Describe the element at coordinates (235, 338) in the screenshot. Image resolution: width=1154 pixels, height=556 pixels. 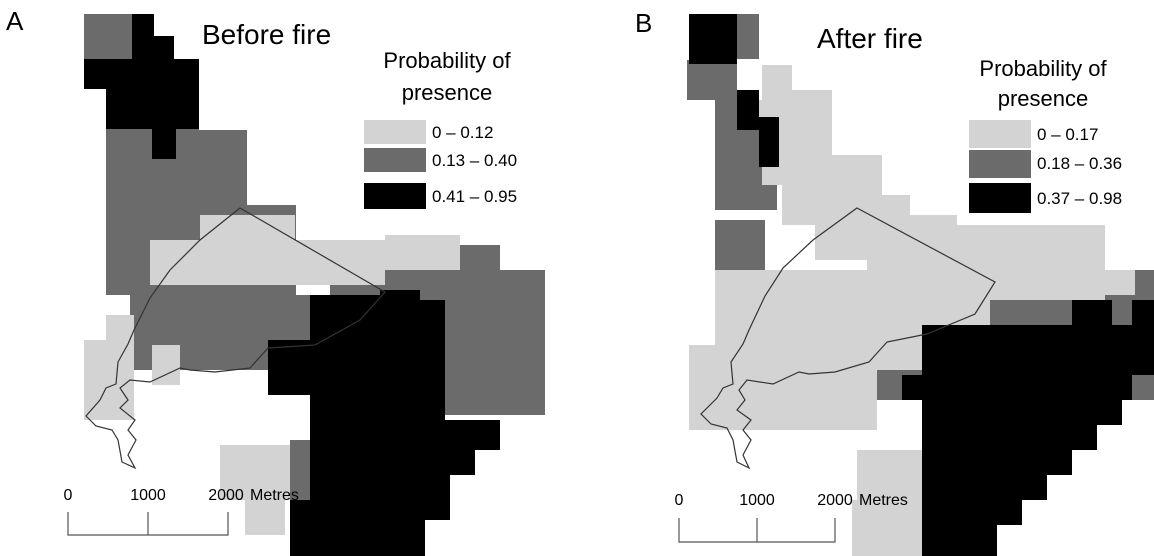
I see `fire-boundary-a` at that location.